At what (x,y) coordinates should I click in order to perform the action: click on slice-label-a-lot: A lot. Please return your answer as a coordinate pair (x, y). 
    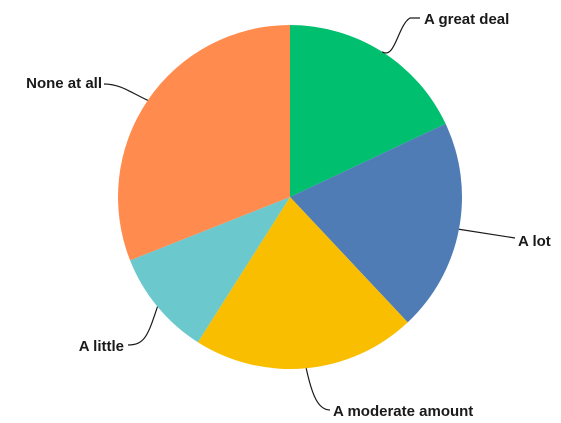
    Looking at the image, I should click on (534, 241).